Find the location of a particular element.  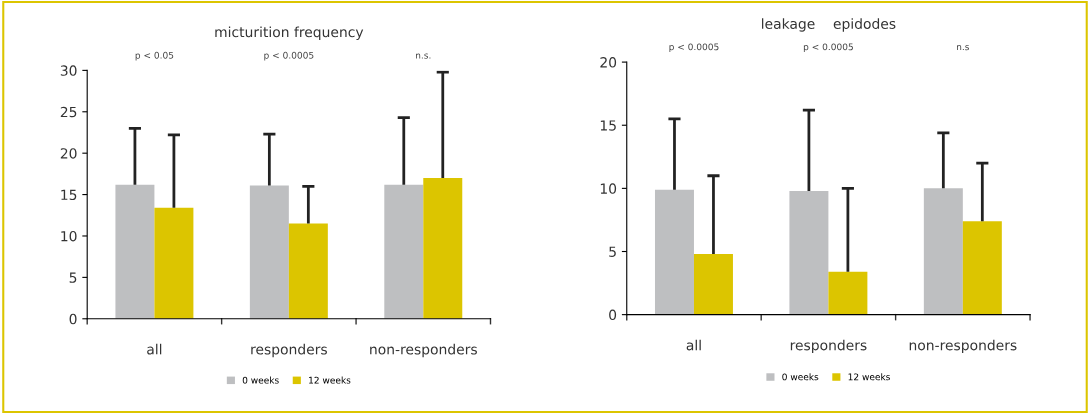

text: p < 0.05 is located at coordinates (154, 56).